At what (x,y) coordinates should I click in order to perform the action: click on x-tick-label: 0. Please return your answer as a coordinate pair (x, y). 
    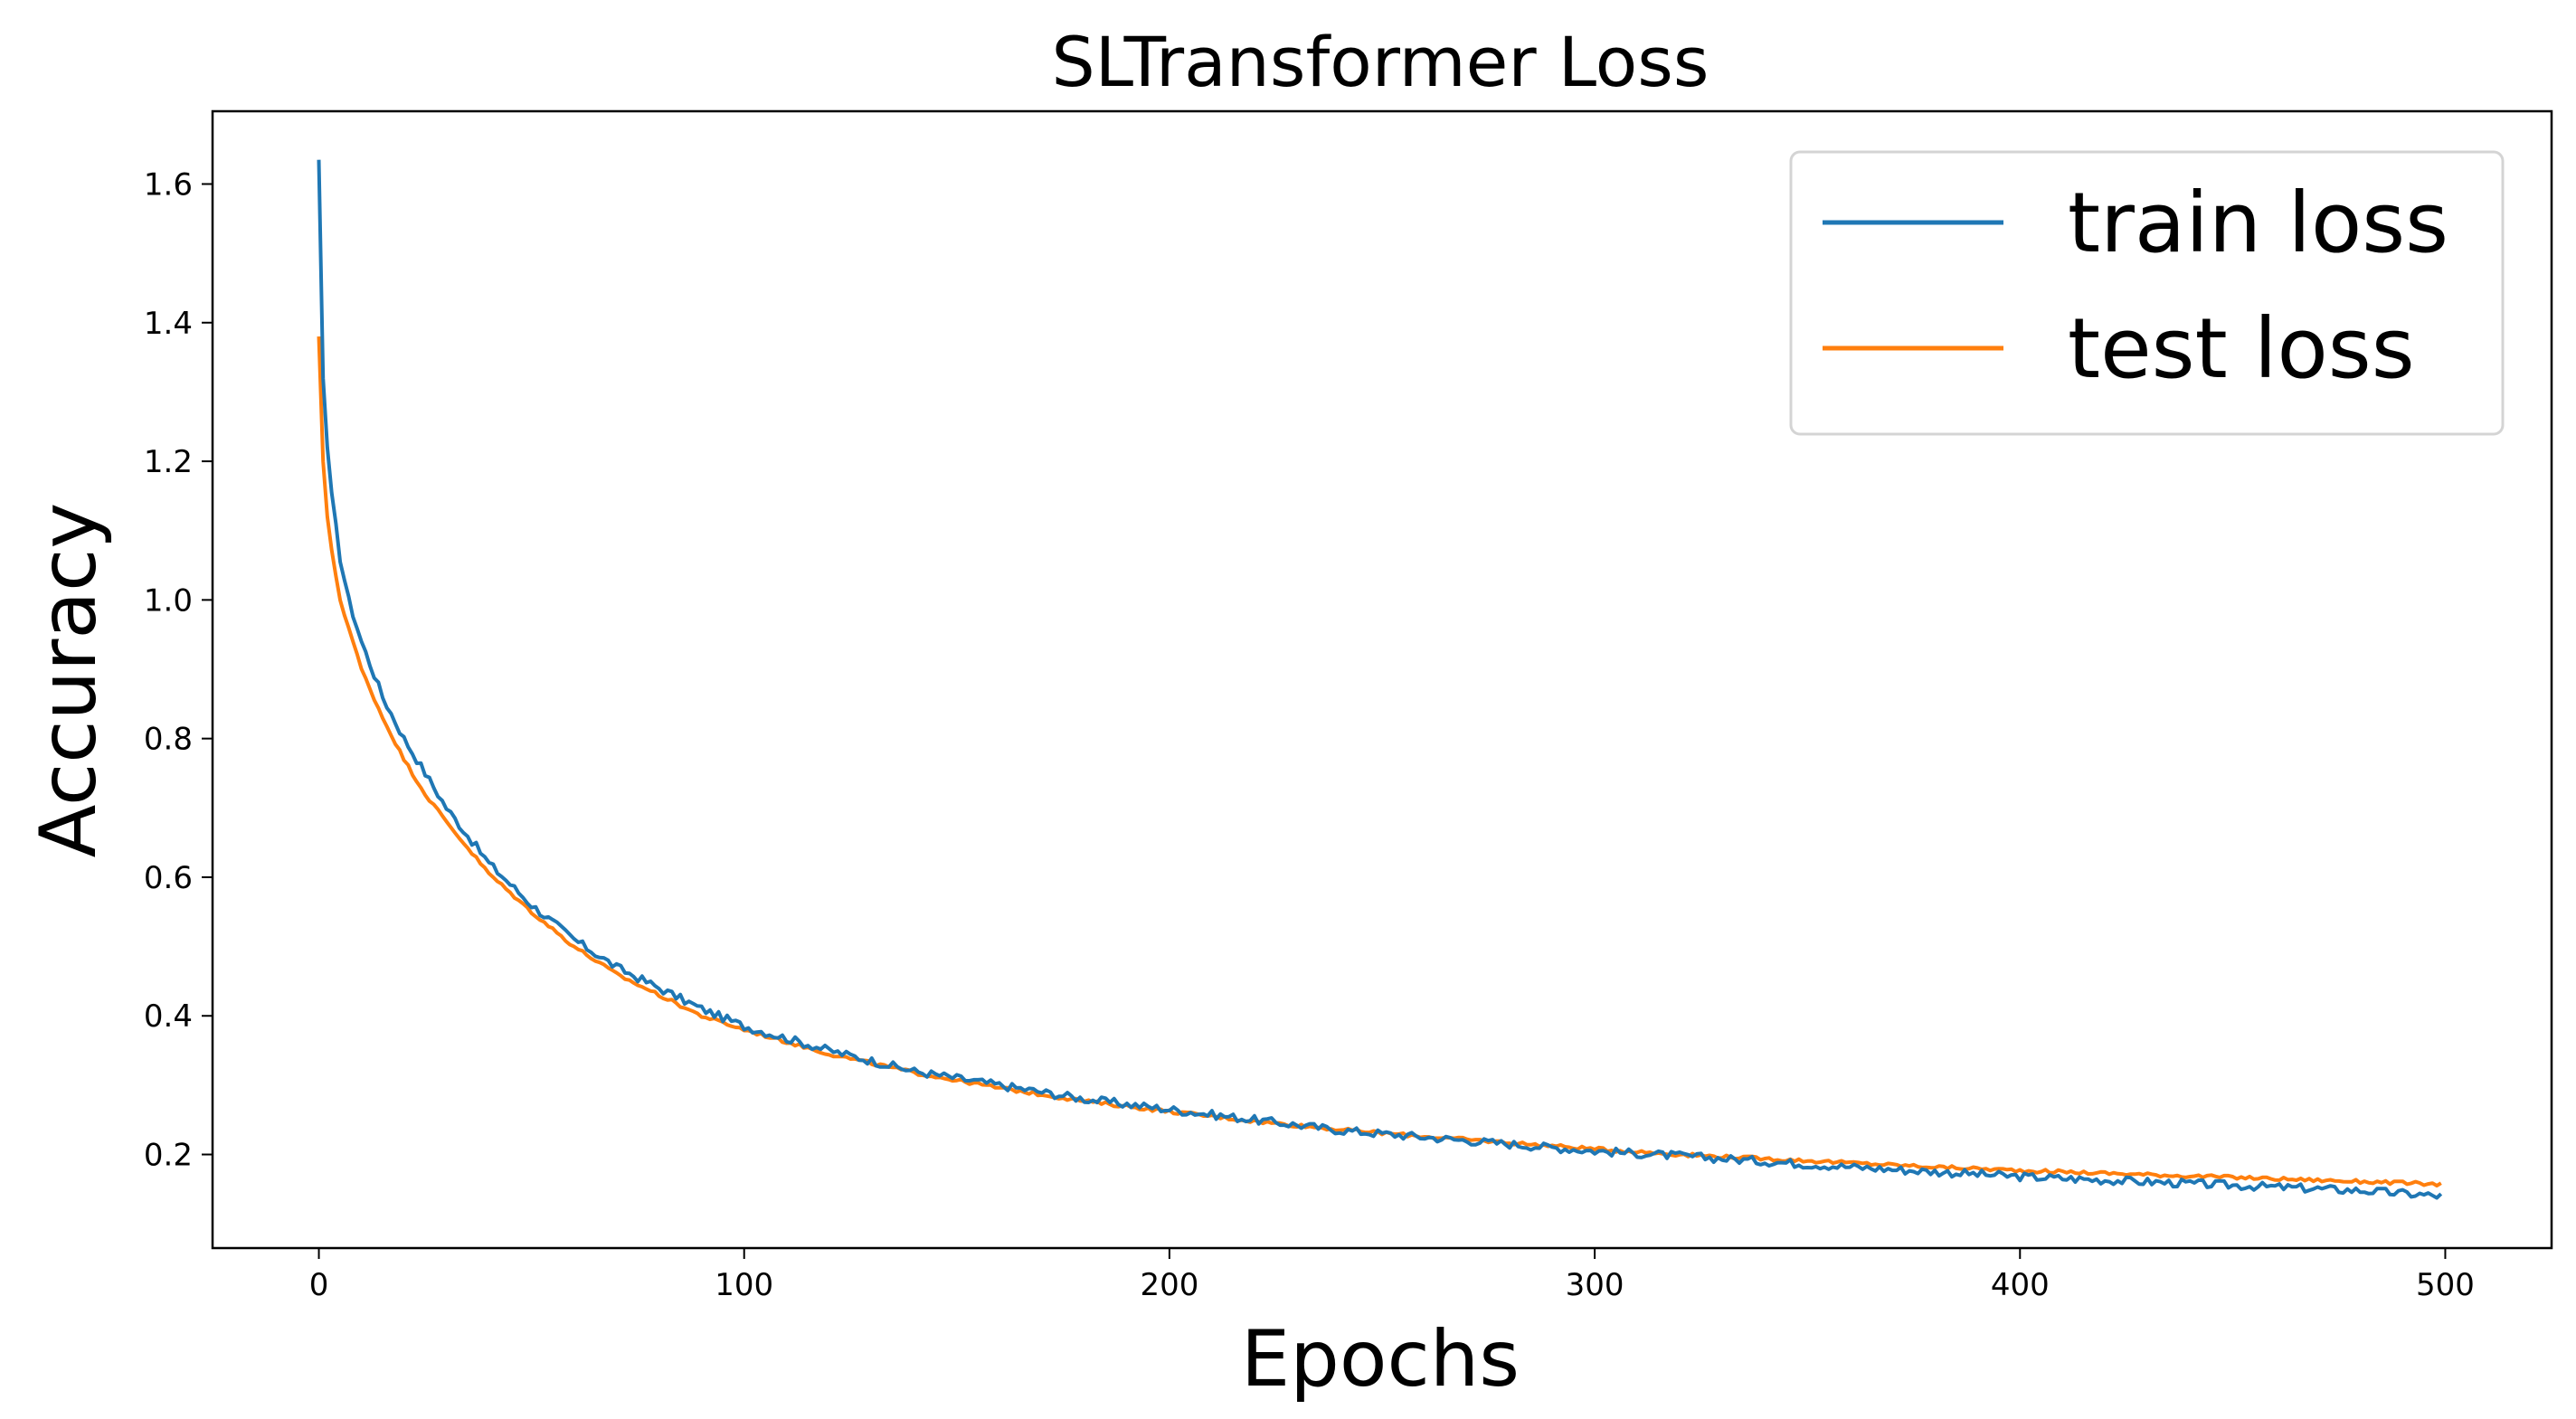
    Looking at the image, I should click on (319, 1285).